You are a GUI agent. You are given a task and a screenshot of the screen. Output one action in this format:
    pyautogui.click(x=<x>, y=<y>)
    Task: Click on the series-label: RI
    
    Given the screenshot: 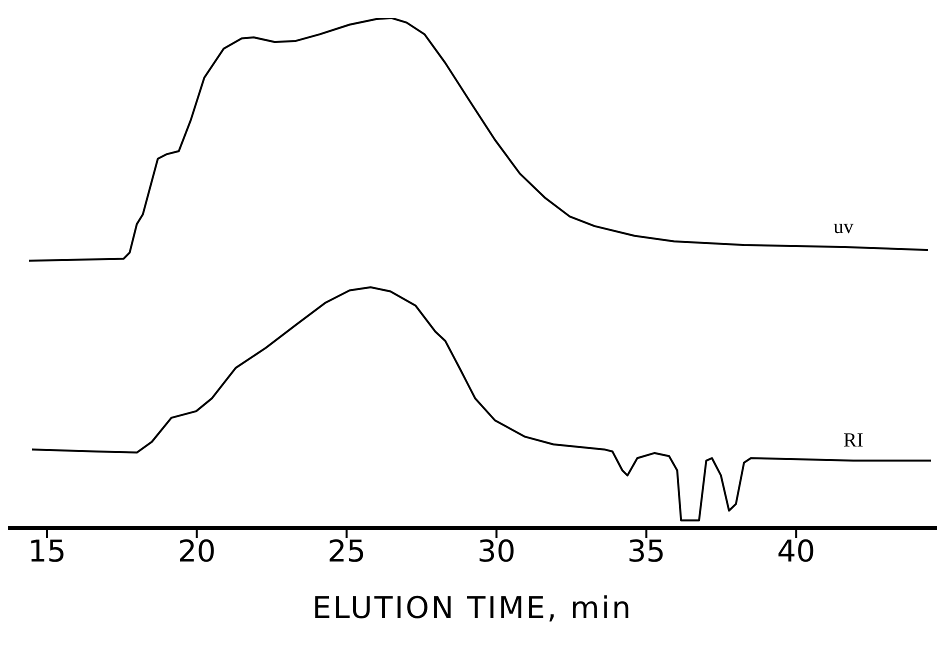 What is the action you would take?
    pyautogui.click(x=853, y=441)
    